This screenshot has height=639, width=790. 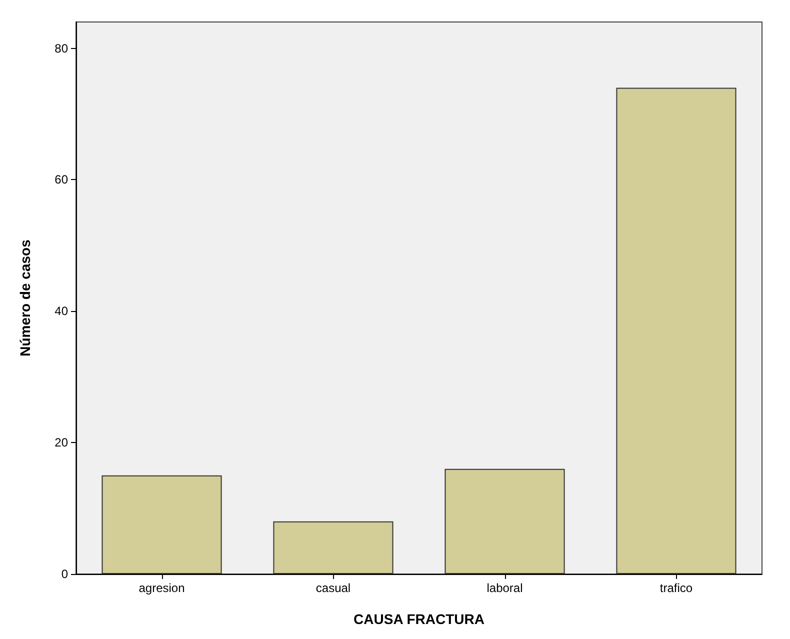 I want to click on x-axis-title: CAUSA FRACTURA, so click(x=419, y=619).